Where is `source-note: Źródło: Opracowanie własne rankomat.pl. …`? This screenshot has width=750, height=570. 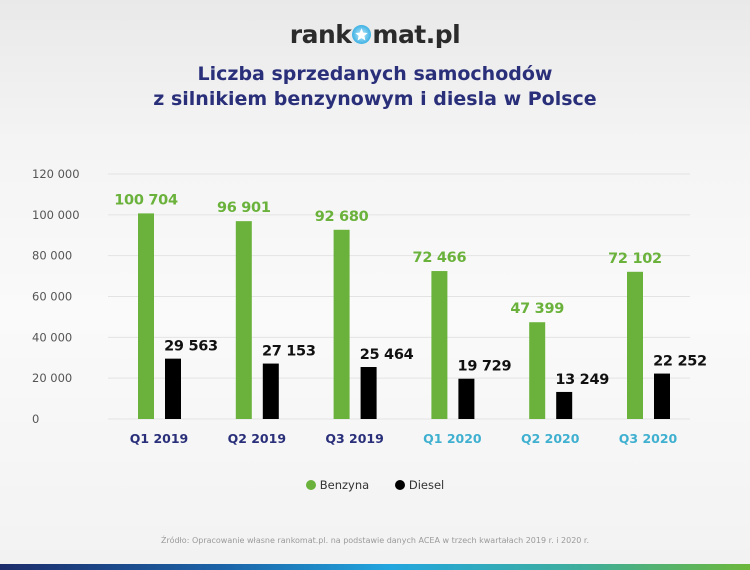 source-note: Źródło: Opracowanie własne rankomat.pl. … is located at coordinates (375, 540).